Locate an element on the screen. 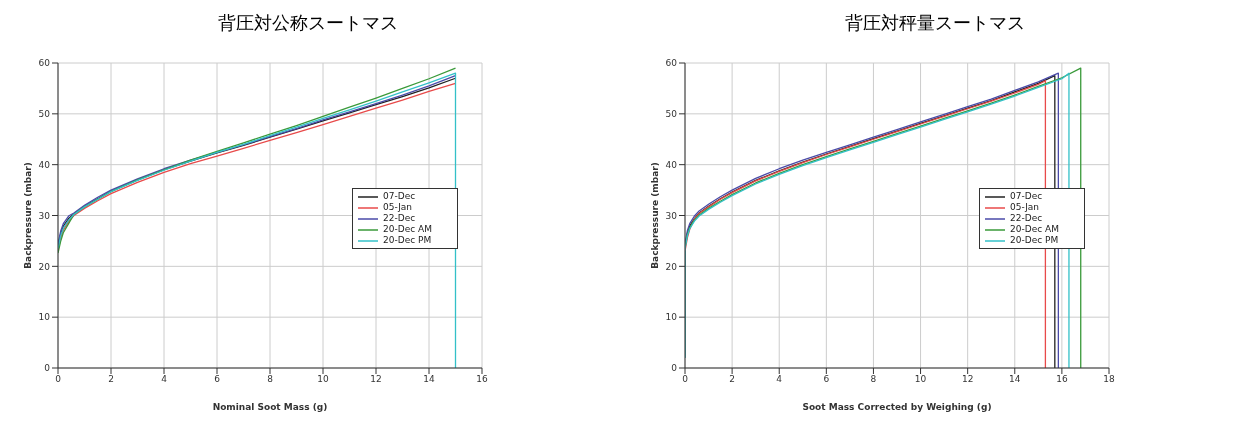 This screenshot has width=1243, height=428. chart-title: 背圧対秤量スートマス is located at coordinates (935, 23).